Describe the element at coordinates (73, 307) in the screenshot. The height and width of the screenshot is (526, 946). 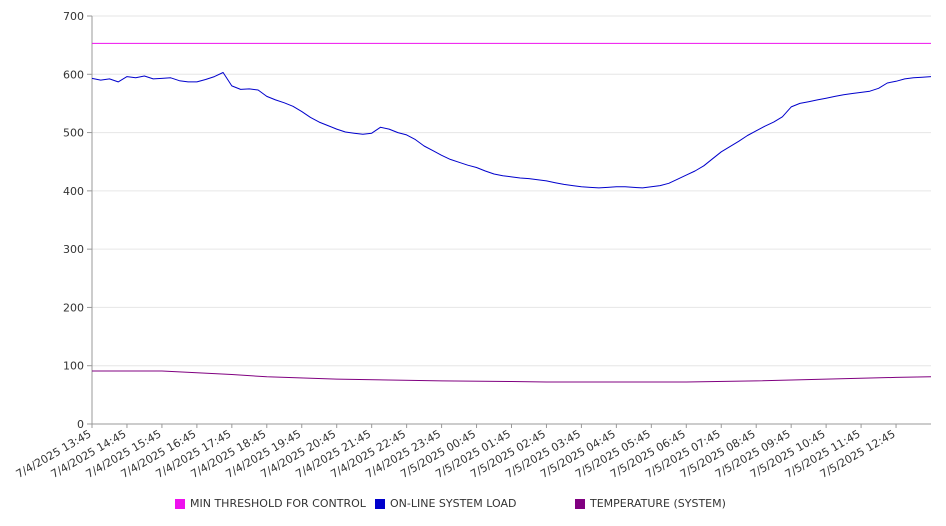
I see `y-tick-label: 200` at that location.